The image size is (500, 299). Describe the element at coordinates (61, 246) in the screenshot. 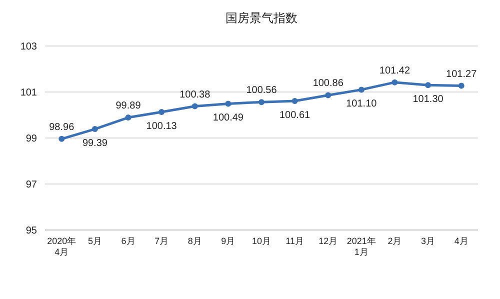

I see `x-tick-label: 2020年 4月` at that location.